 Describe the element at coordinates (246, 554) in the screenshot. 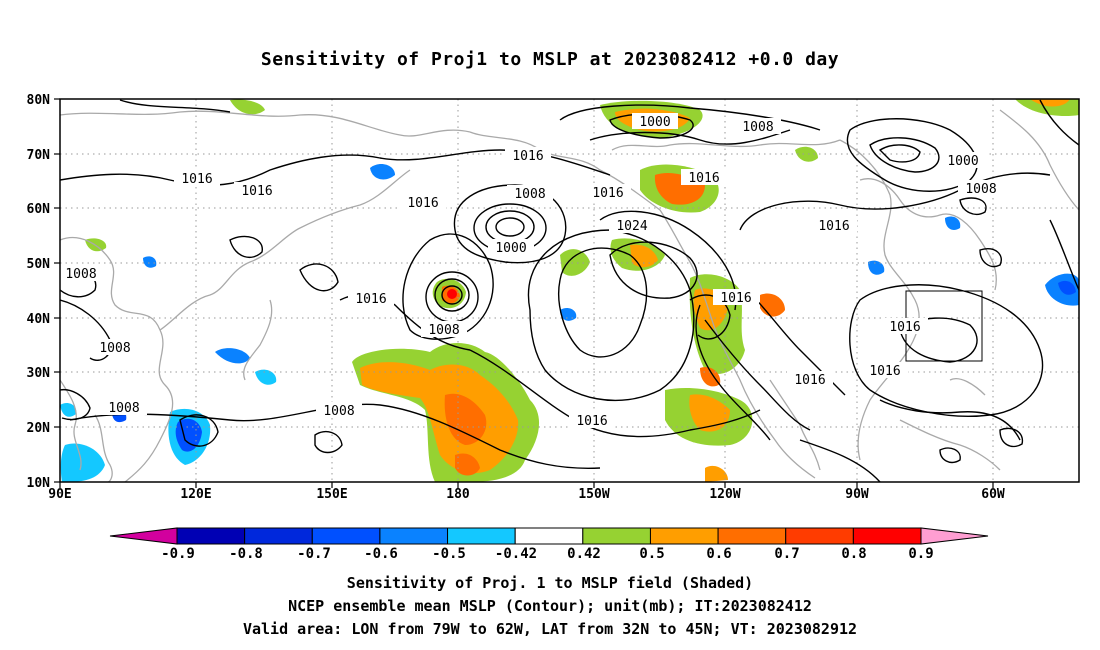

I see `colorbar-label: -0.8` at that location.